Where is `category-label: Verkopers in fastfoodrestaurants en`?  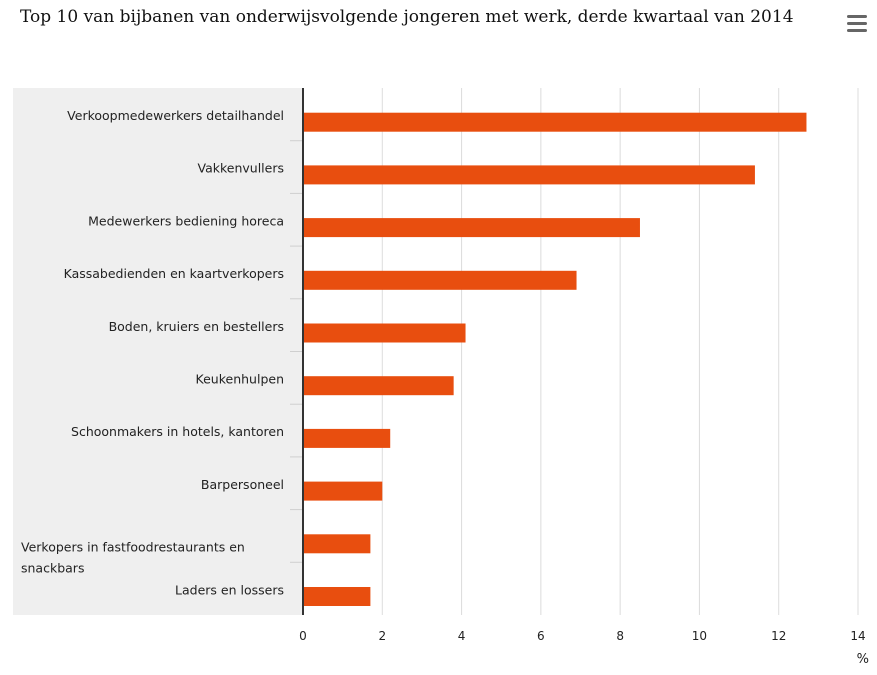
category-label: Verkopers in fastfoodrestaurants en is located at coordinates (133, 547).